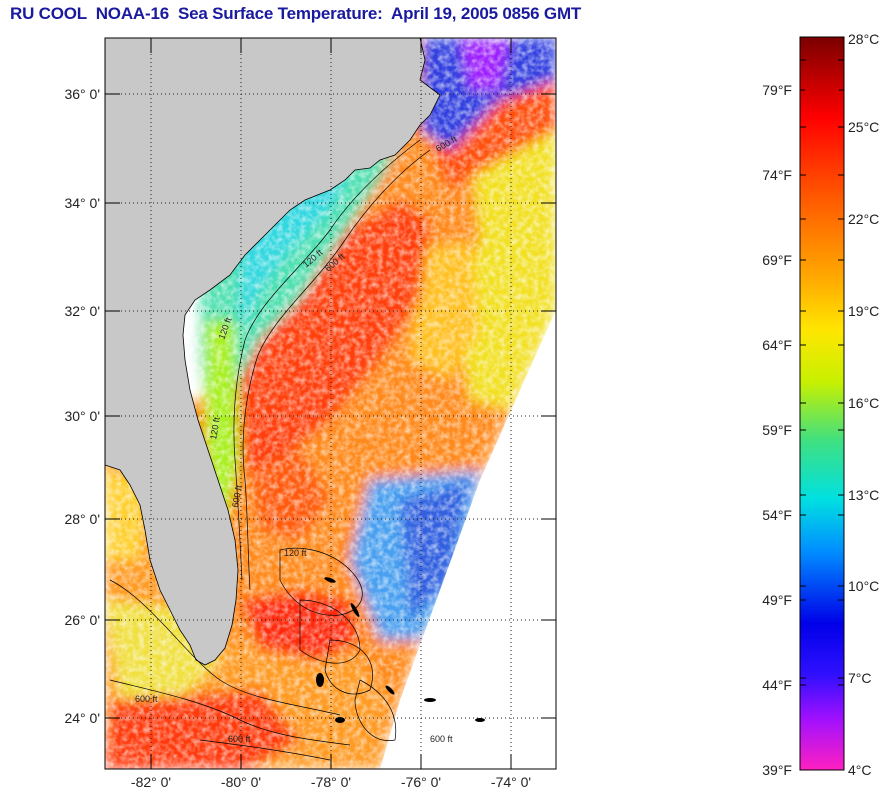 Image resolution: width=889 pixels, height=793 pixels. Describe the element at coordinates (863, 586) in the screenshot. I see `celsius-label: 10°C` at that location.